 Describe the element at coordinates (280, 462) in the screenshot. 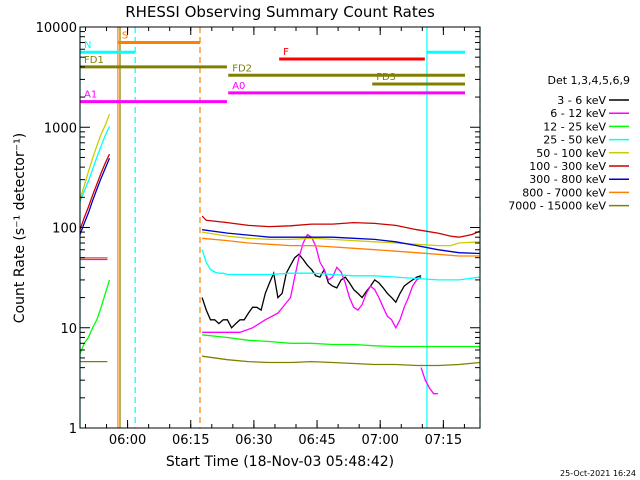

I see `x-axis-label: Start Time (18-Nov-03 05:48:42)` at that location.